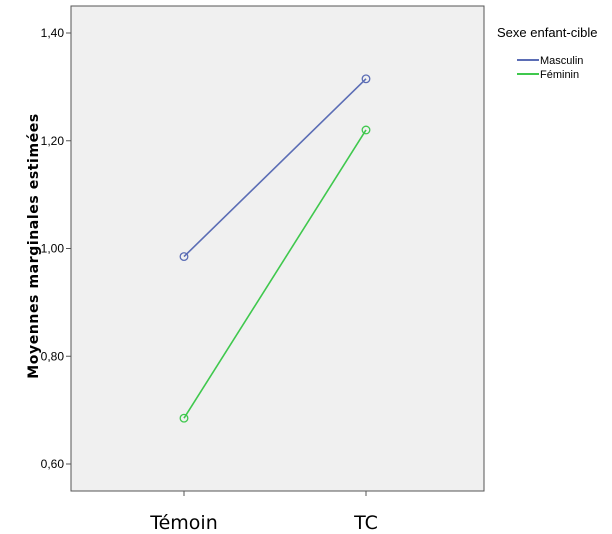 The height and width of the screenshot is (534, 612). Describe the element at coordinates (547, 53) in the screenshot. I see `legend: Sexe enfant-cible Masculin Féminin` at that location.